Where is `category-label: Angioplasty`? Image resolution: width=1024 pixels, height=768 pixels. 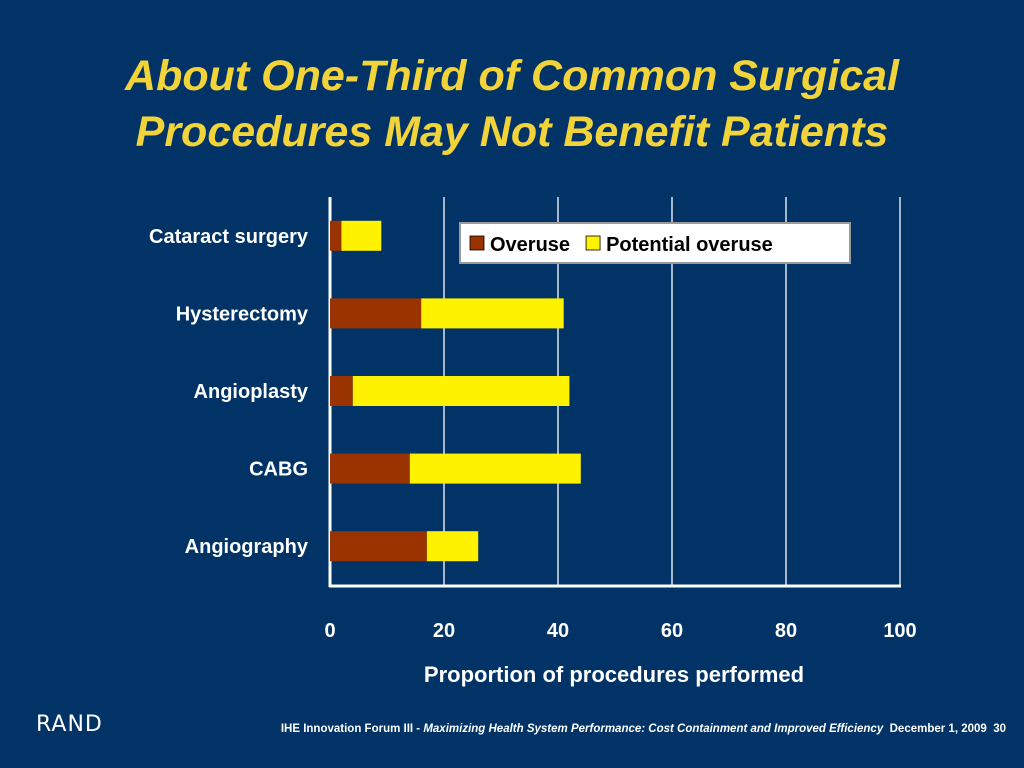 category-label: Angioplasty is located at coordinates (251, 392).